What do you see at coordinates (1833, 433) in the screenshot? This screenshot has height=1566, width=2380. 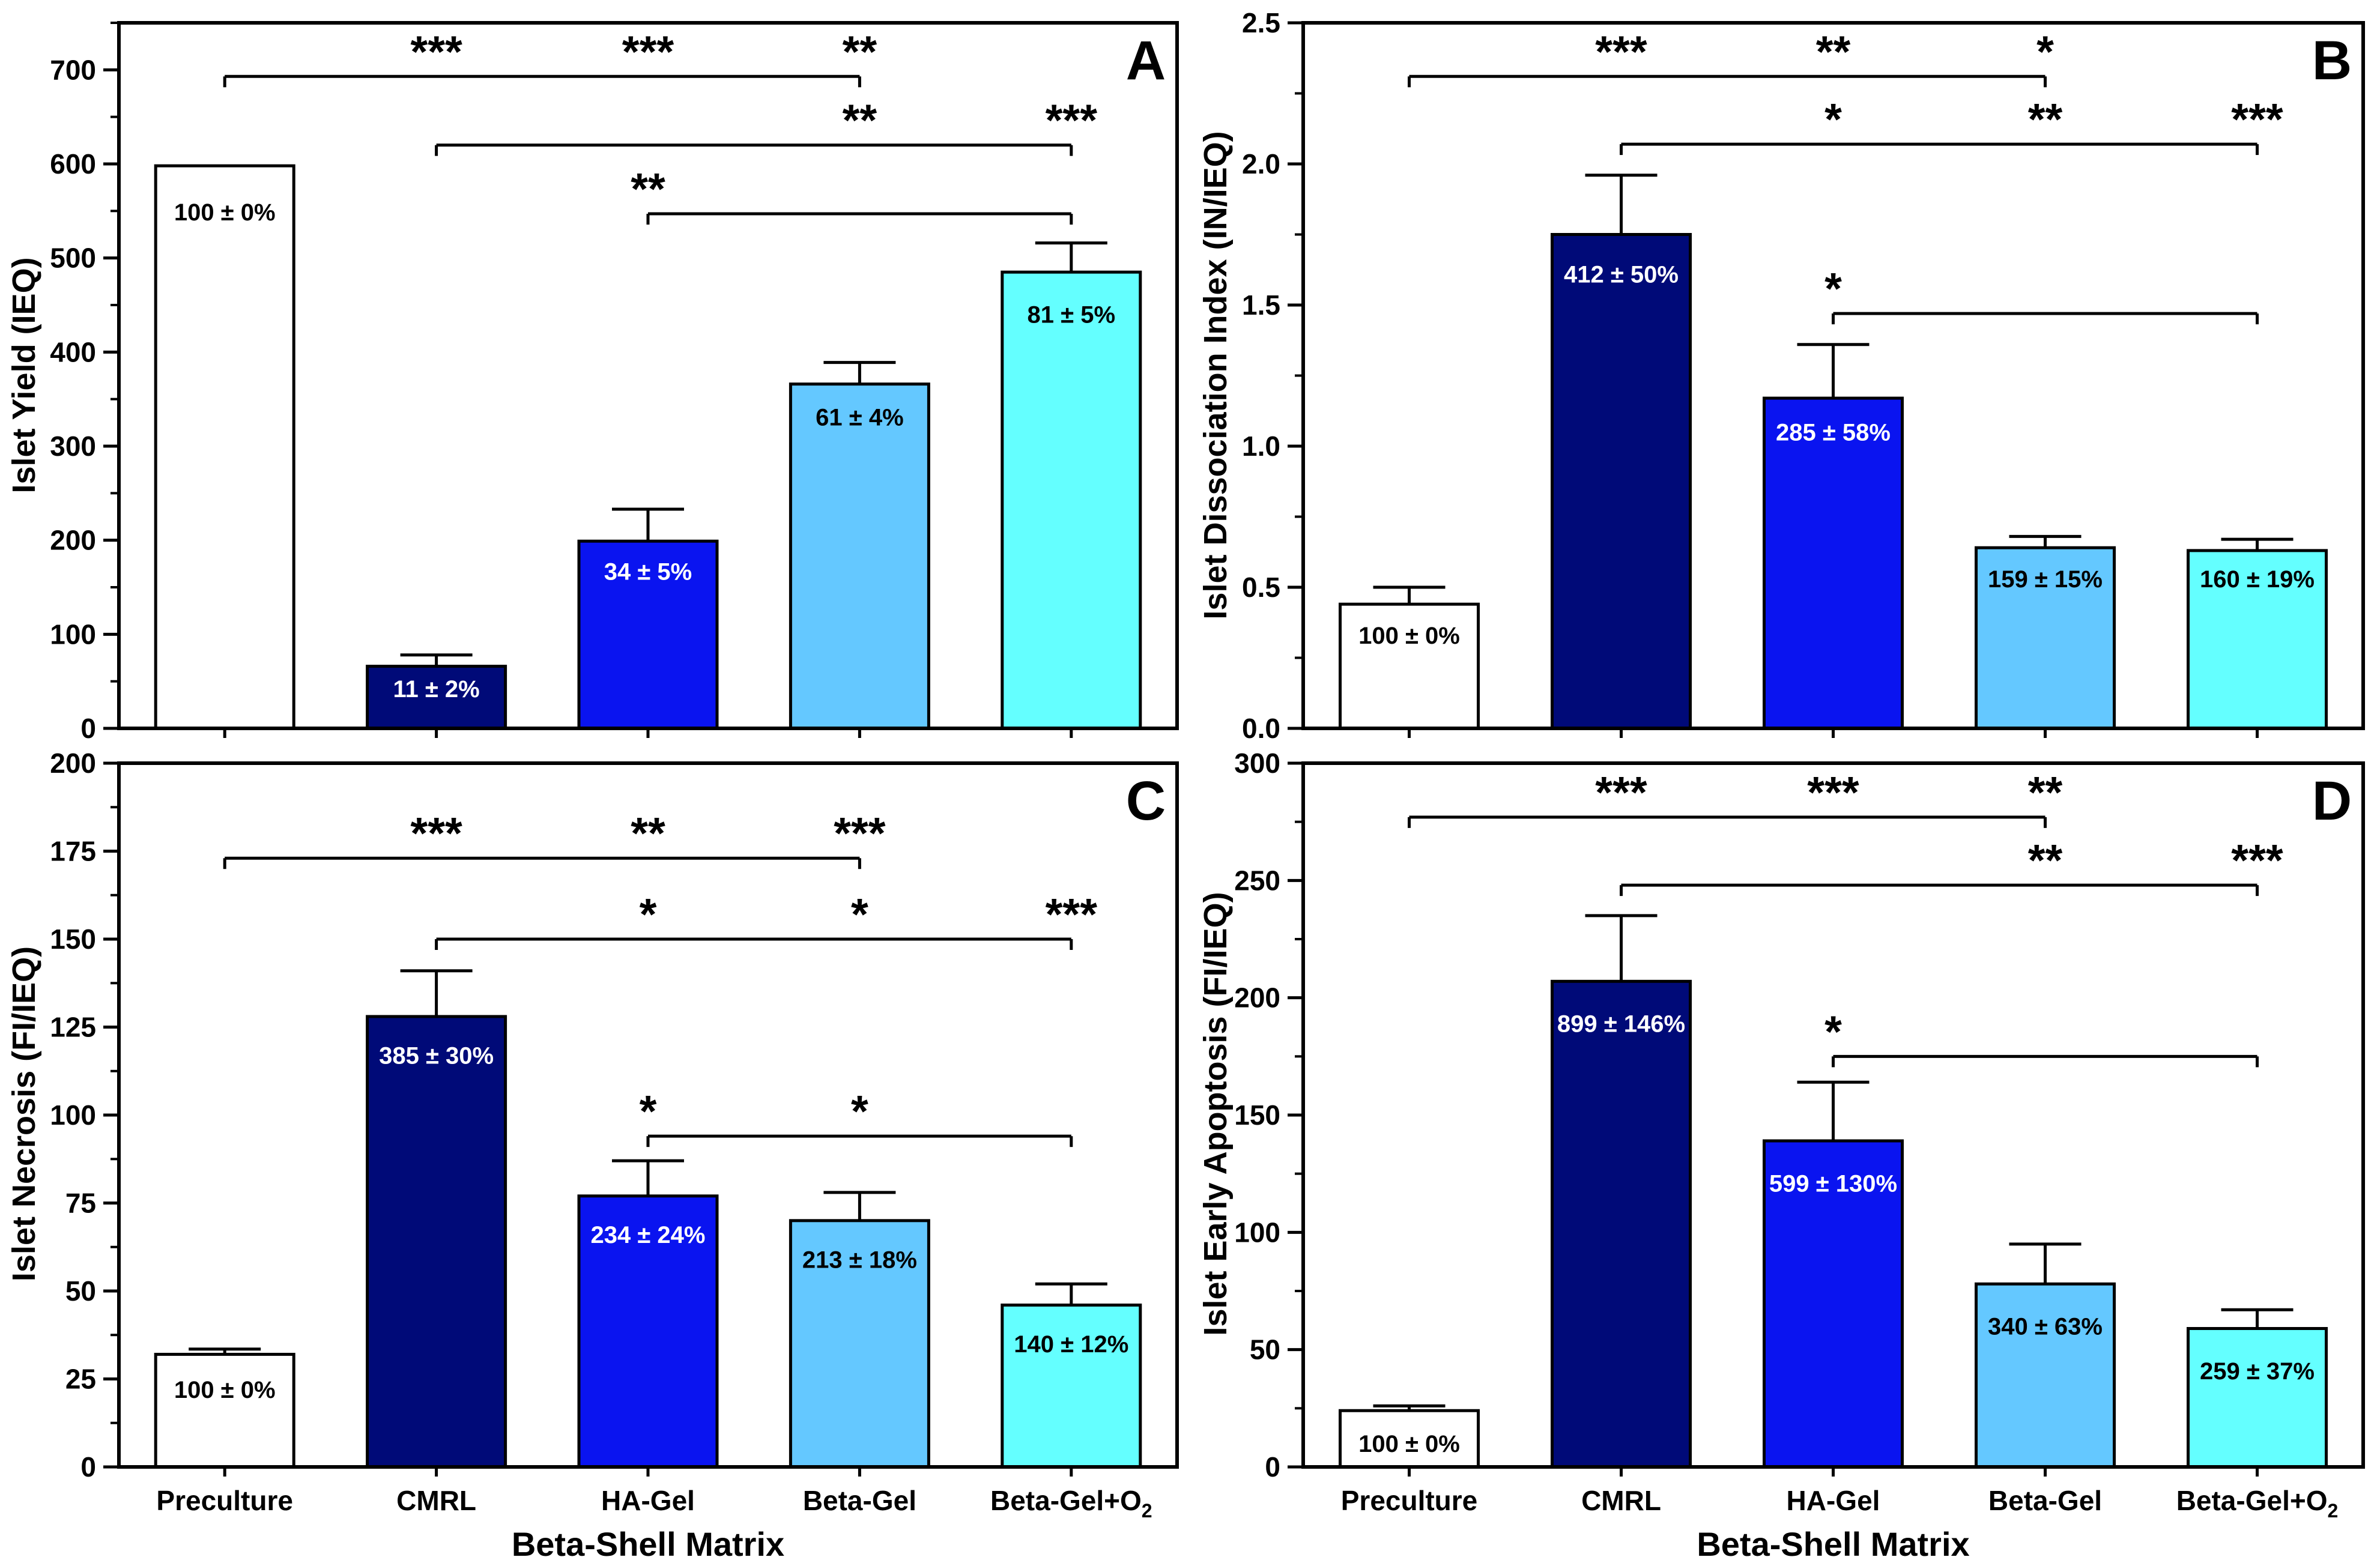 I see `data-label-2: 285 ± 58%` at bounding box center [1833, 433].